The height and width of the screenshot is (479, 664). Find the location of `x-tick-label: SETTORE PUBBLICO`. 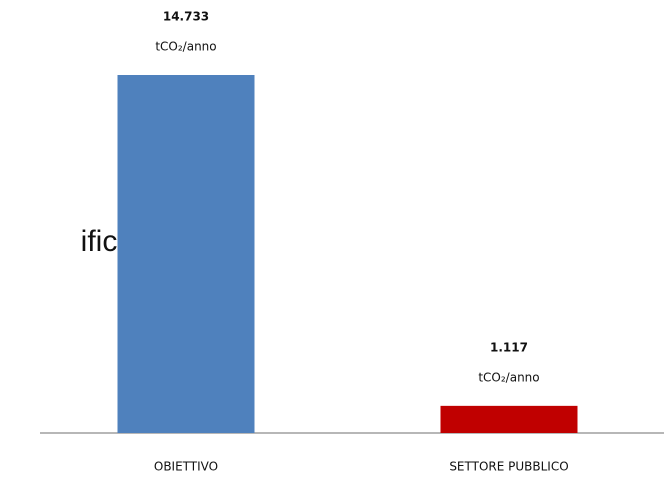

x-tick-label: SETTORE PUBBLICO is located at coordinates (508, 467).